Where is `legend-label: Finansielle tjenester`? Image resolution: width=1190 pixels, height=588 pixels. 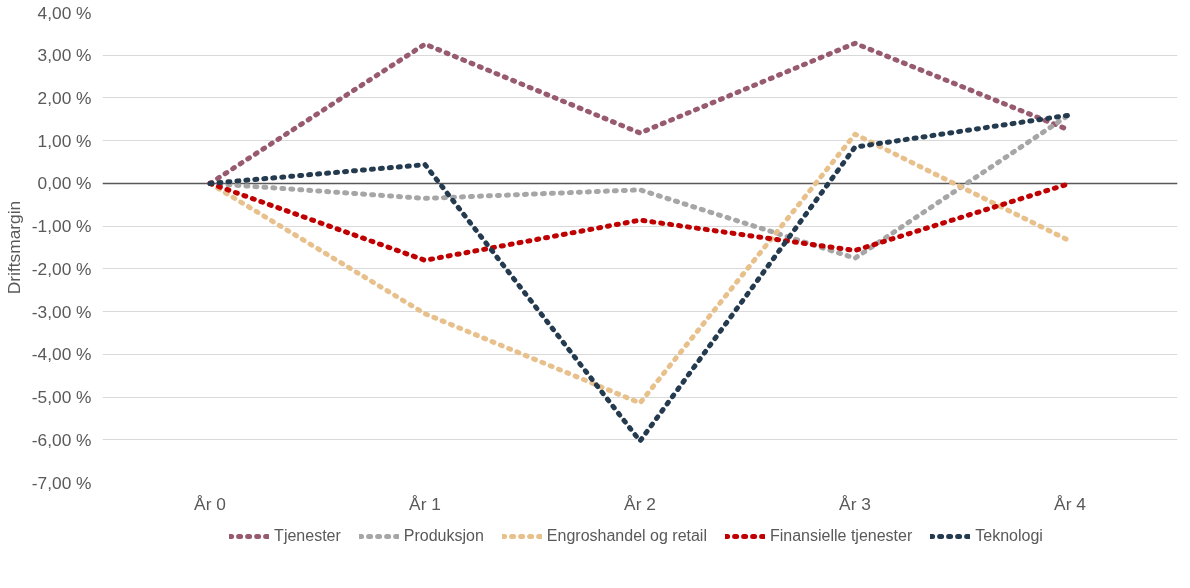
legend-label: Finansielle tjenester is located at coordinates (841, 536).